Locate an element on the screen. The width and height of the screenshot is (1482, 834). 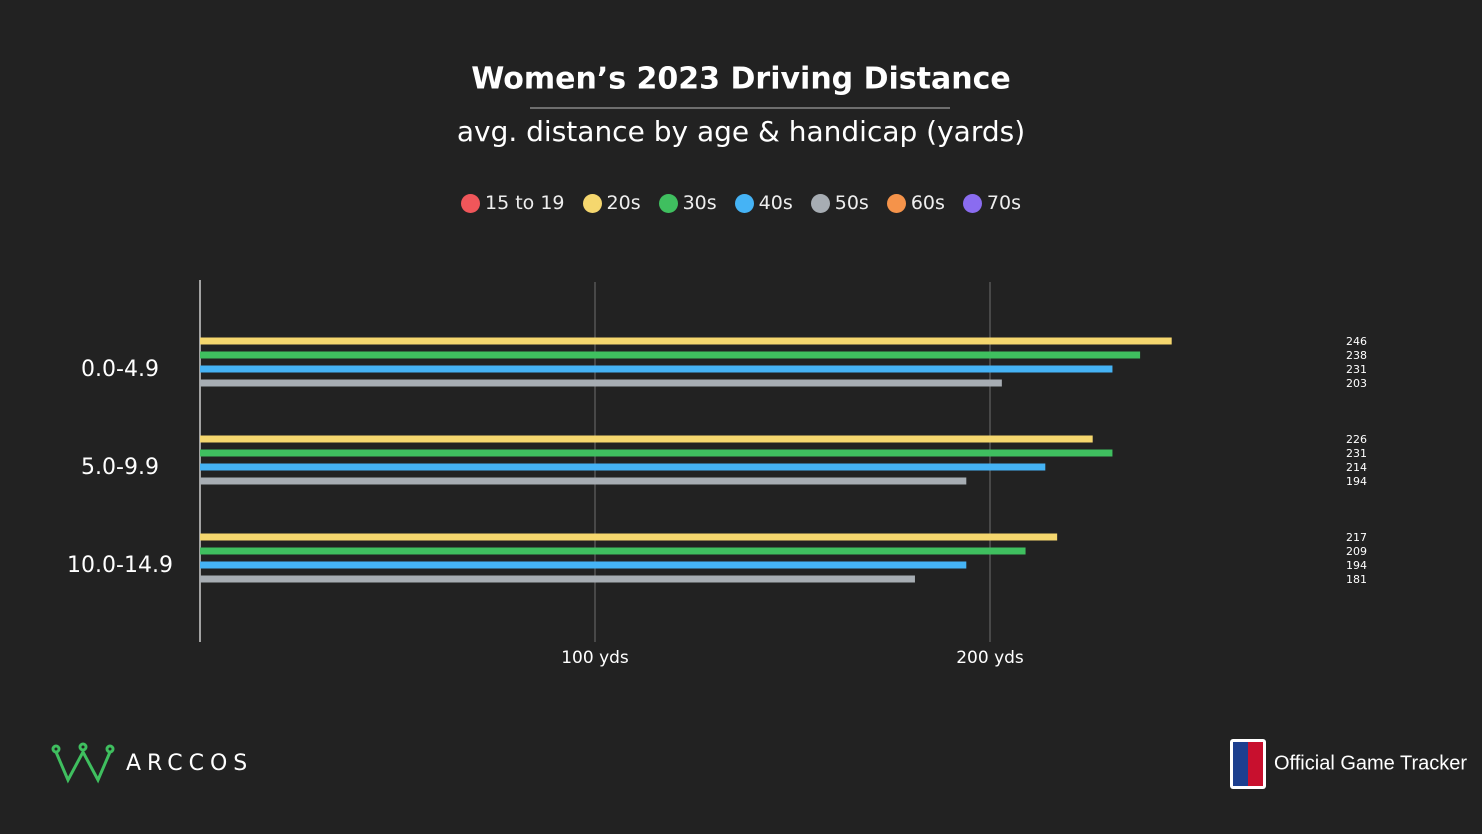
legend-item: 60s is located at coordinates (915, 203).